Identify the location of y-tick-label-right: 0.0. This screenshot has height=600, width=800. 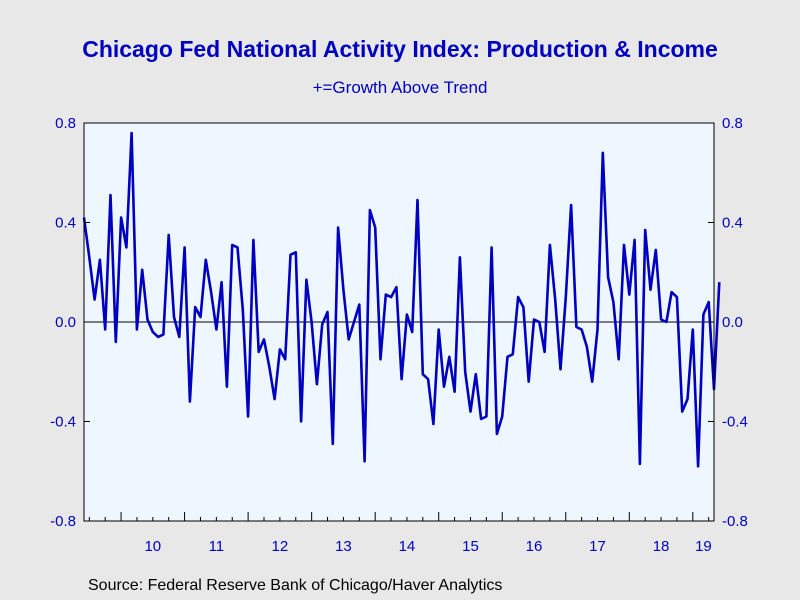
(732, 322).